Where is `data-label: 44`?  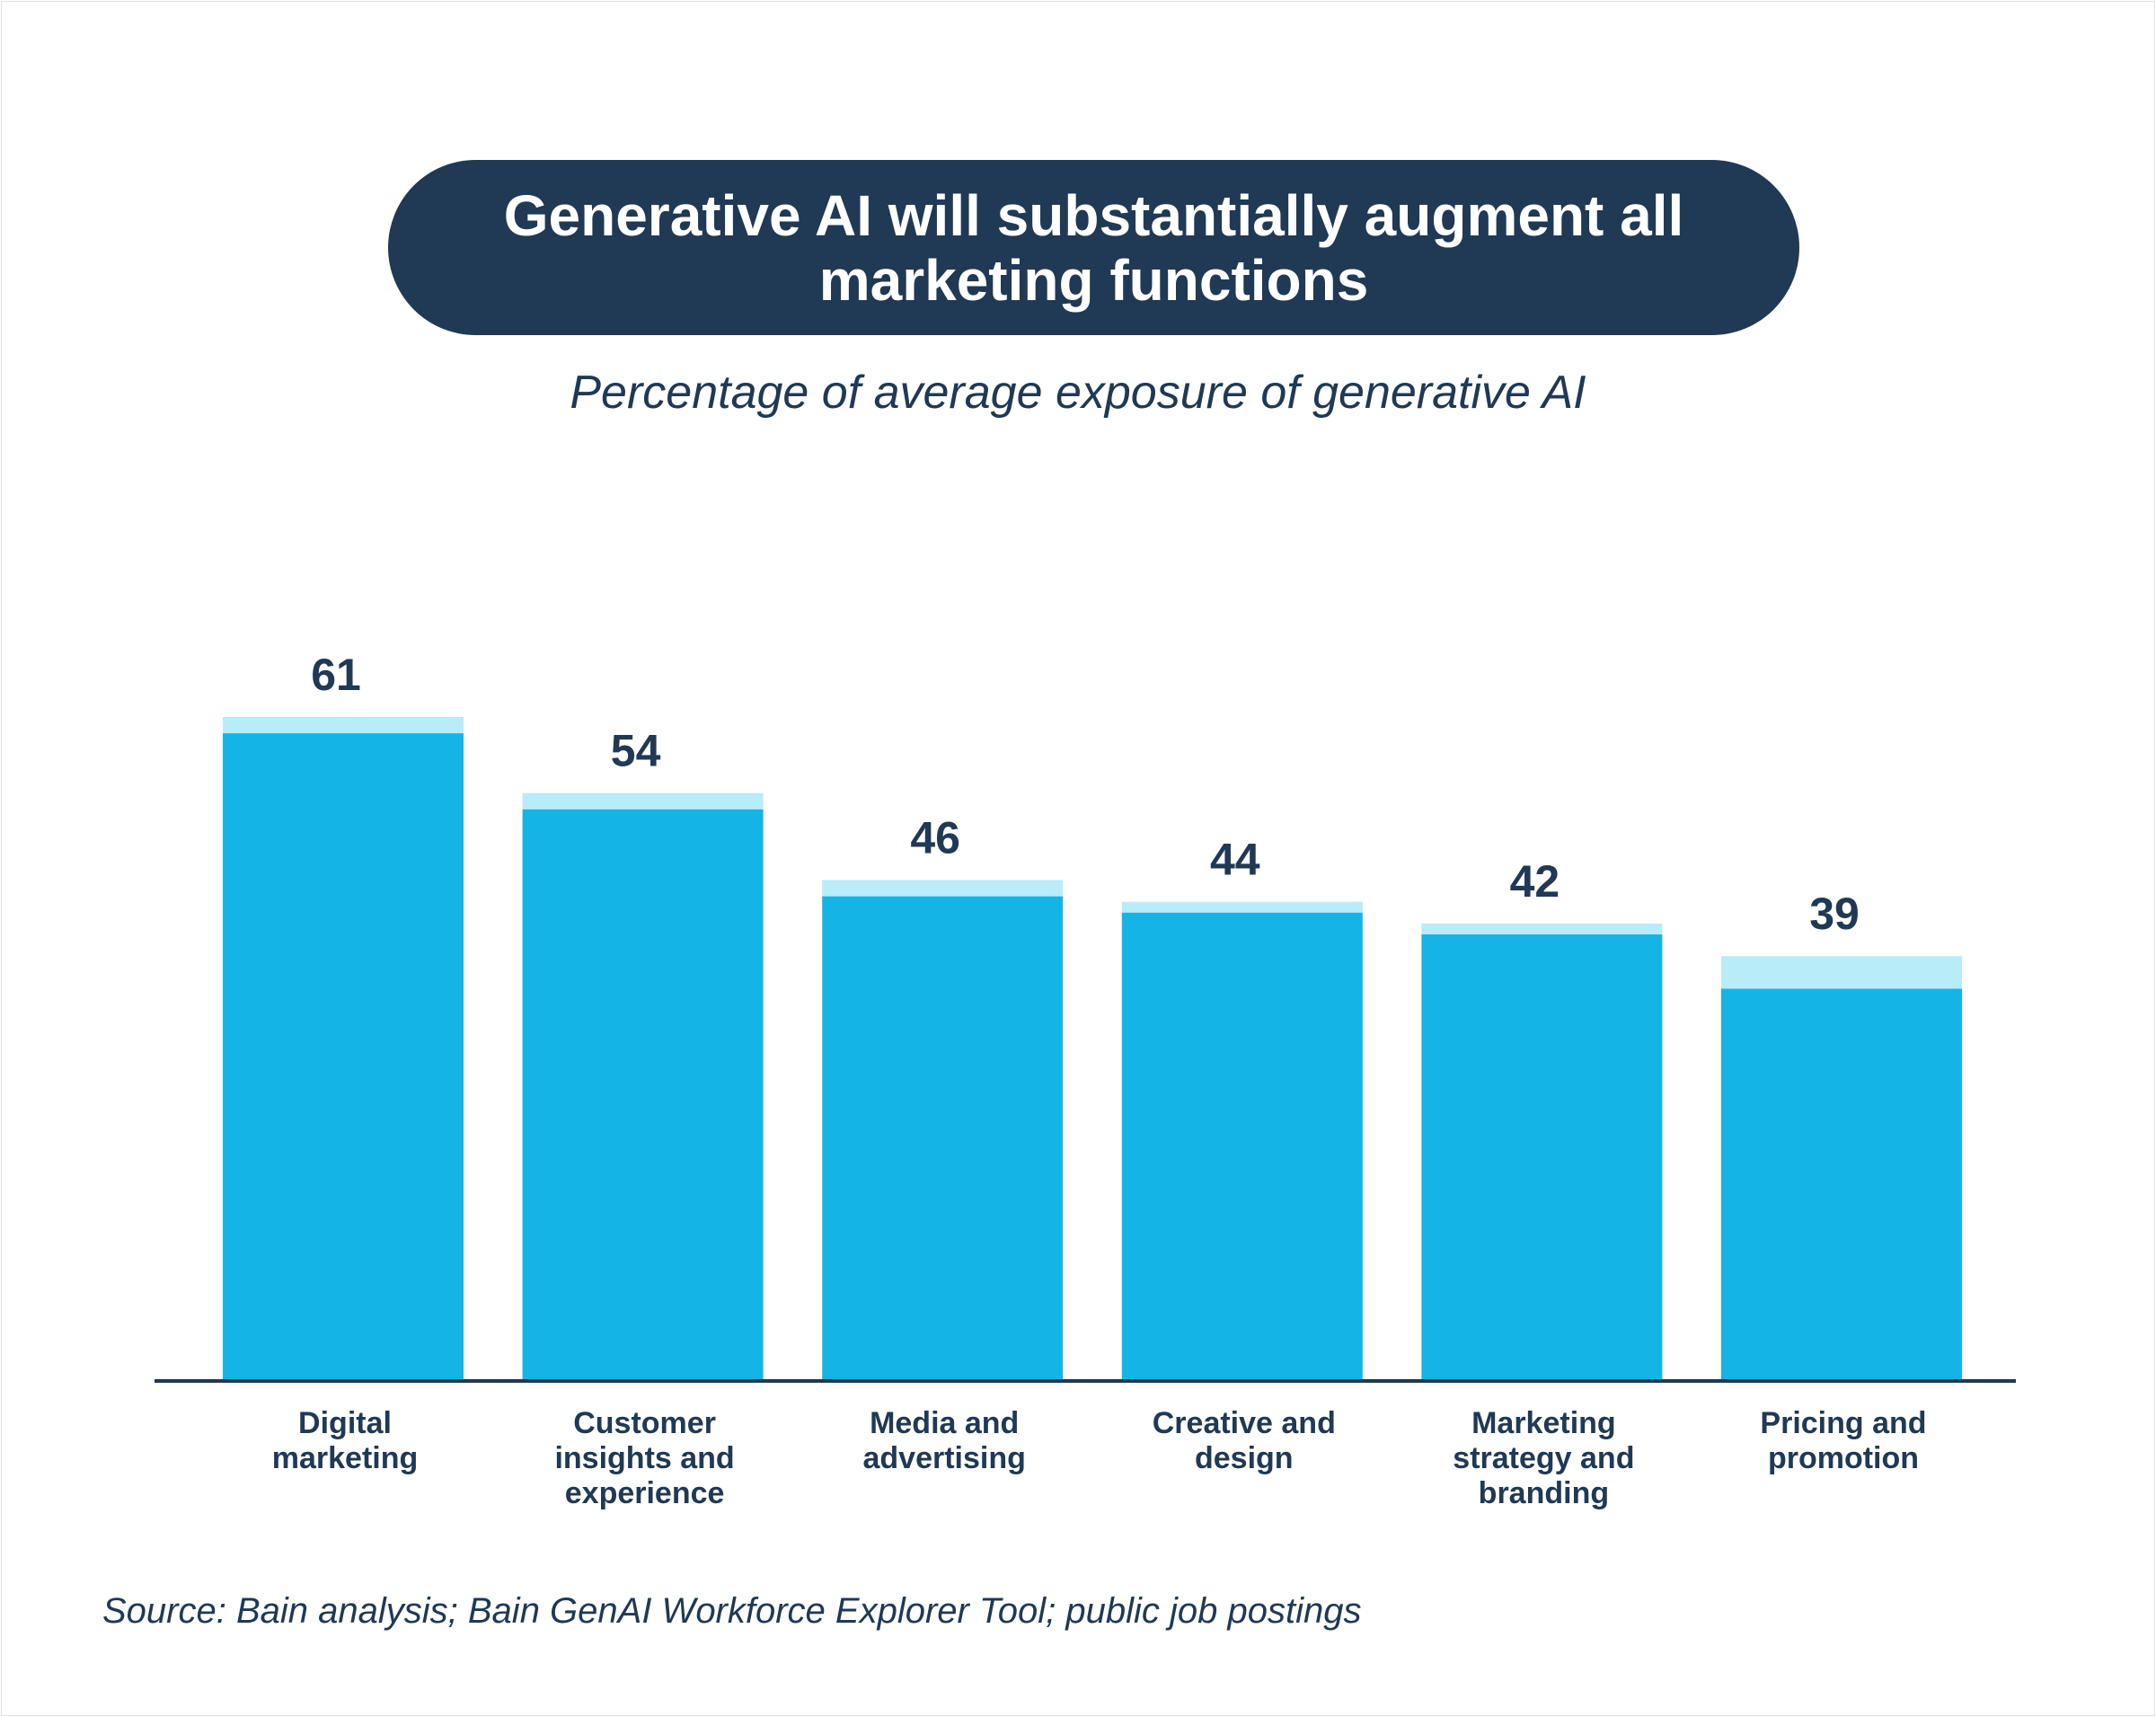 data-label: 44 is located at coordinates (1235, 860).